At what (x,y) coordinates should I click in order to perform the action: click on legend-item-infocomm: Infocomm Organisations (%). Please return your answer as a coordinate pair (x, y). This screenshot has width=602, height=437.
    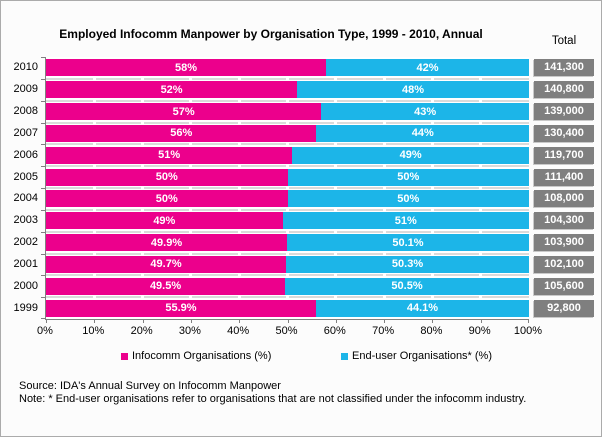
    Looking at the image, I should click on (196, 356).